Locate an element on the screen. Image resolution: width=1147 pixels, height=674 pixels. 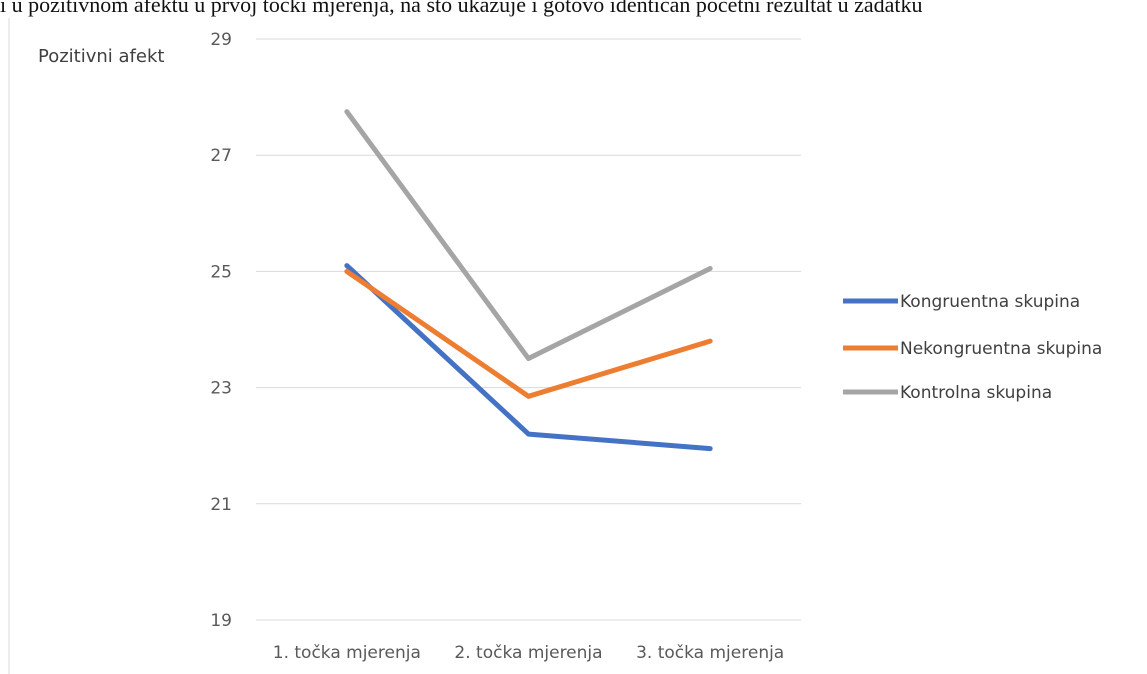
y-tick-label: 23 is located at coordinates (221, 389).